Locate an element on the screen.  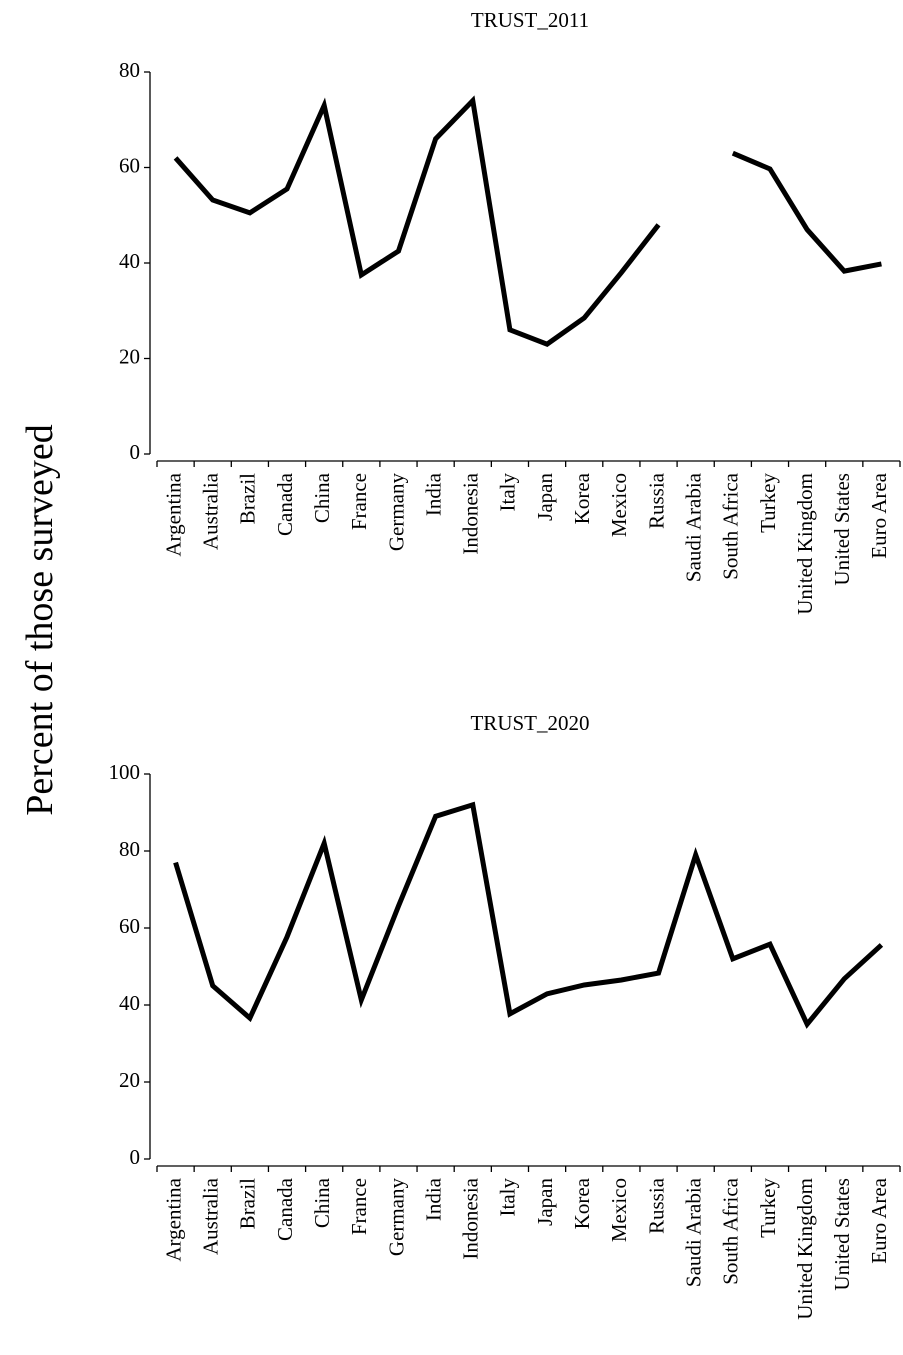
shared-y-label: Percent of those surveyed is located at coordinates (40, 620).